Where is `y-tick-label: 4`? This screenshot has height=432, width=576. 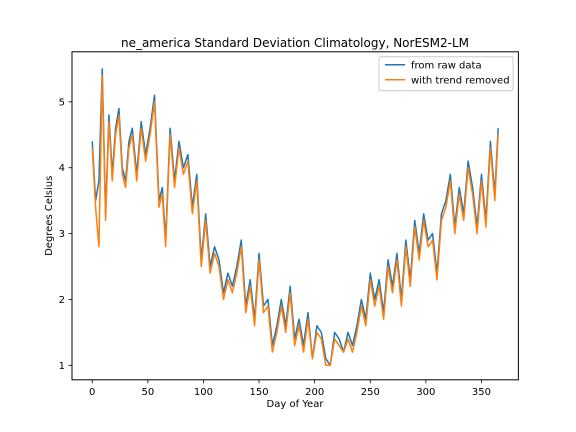 y-tick-label: 4 is located at coordinates (62, 168).